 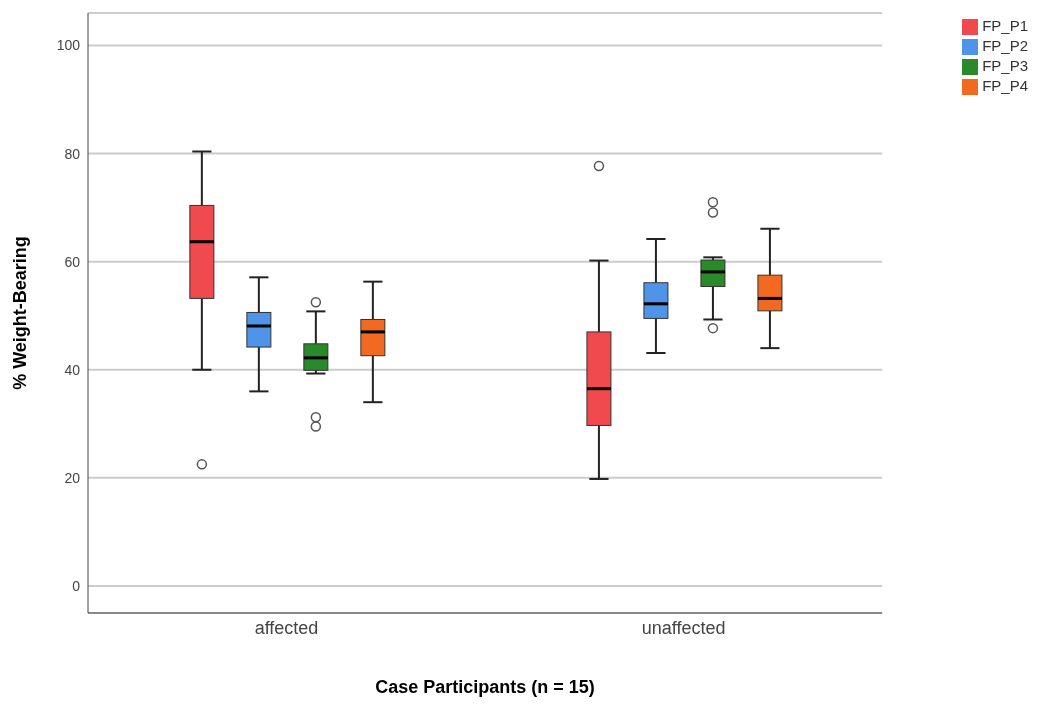 What do you see at coordinates (72, 153) in the screenshot?
I see `y-tick-label: 80` at bounding box center [72, 153].